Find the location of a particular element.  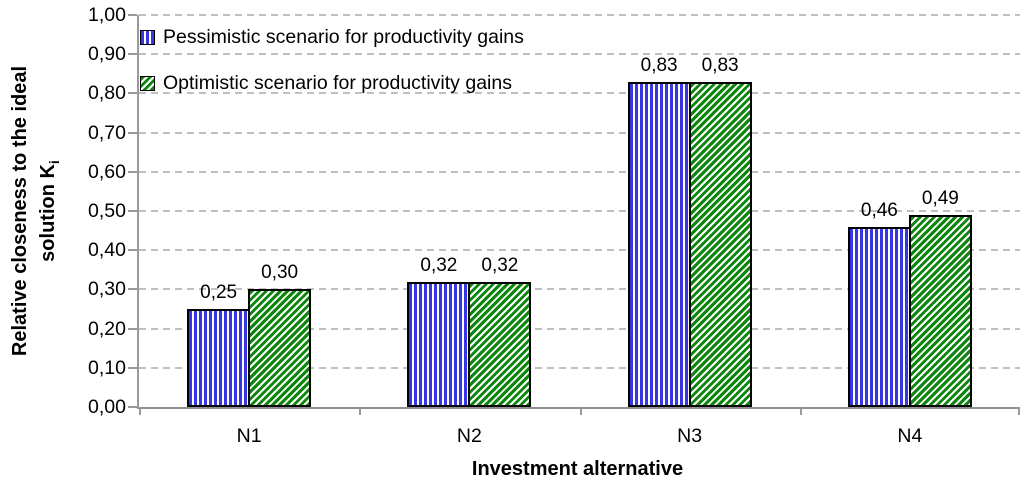

bar-value-label: 0,49 is located at coordinates (940, 198).